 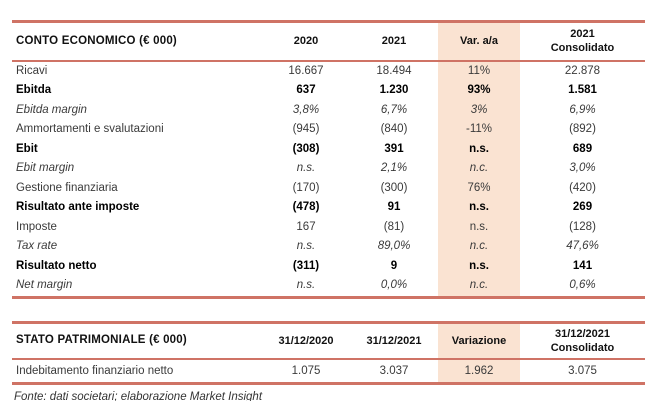 I want to click on value-consolidato: 0,6%, so click(x=582, y=285).